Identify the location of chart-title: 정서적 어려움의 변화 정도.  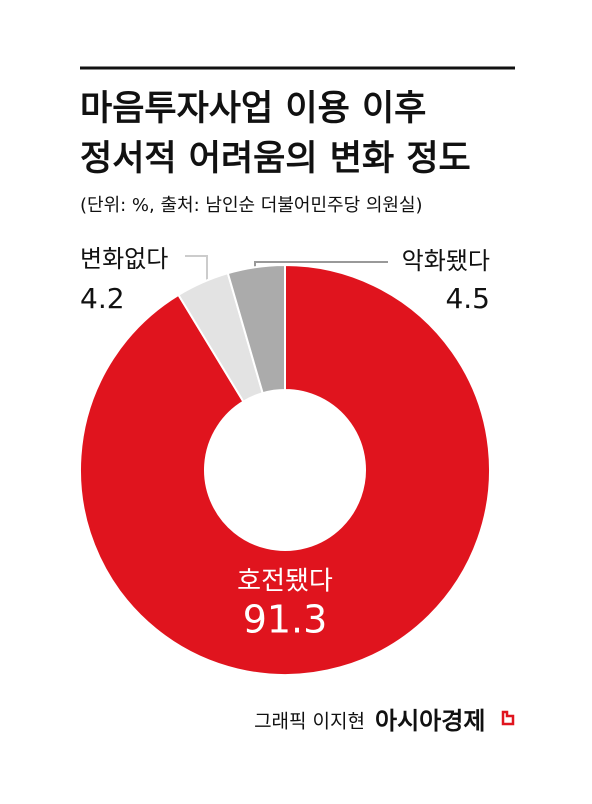
(275, 159).